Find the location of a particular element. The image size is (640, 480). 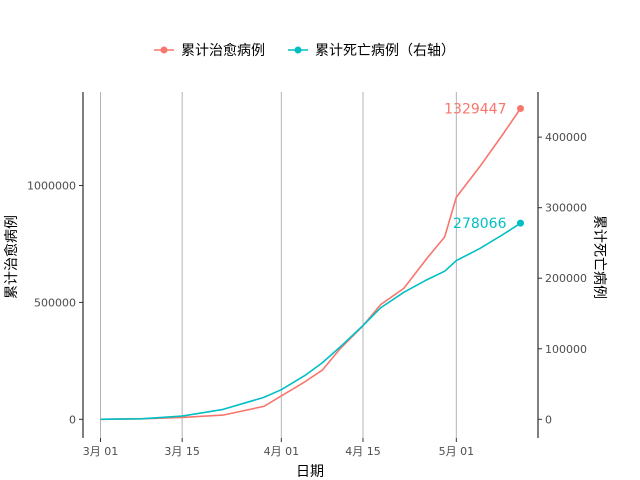

x-tick-label: 5月 01 is located at coordinates (457, 451).